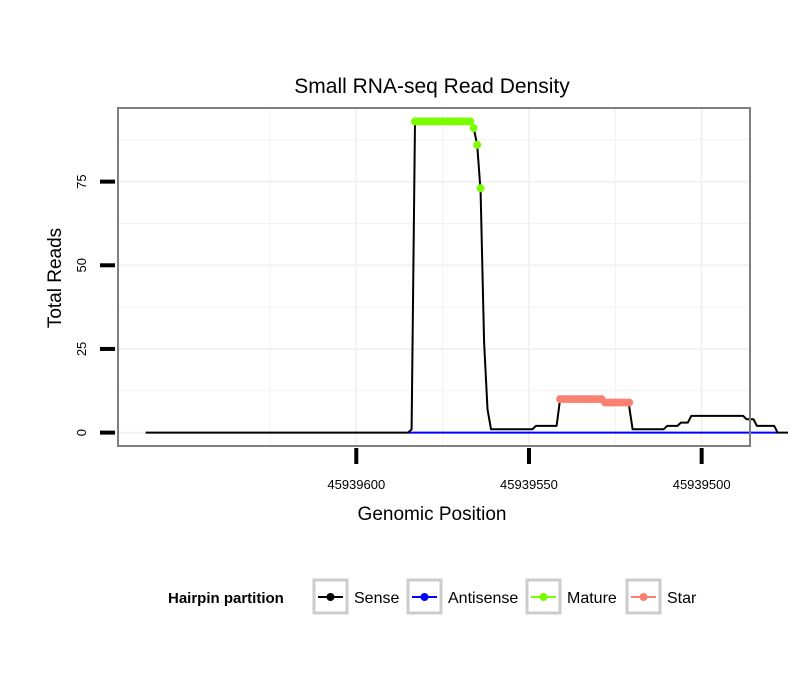  I want to click on y-tick-label: 75, so click(81, 181).